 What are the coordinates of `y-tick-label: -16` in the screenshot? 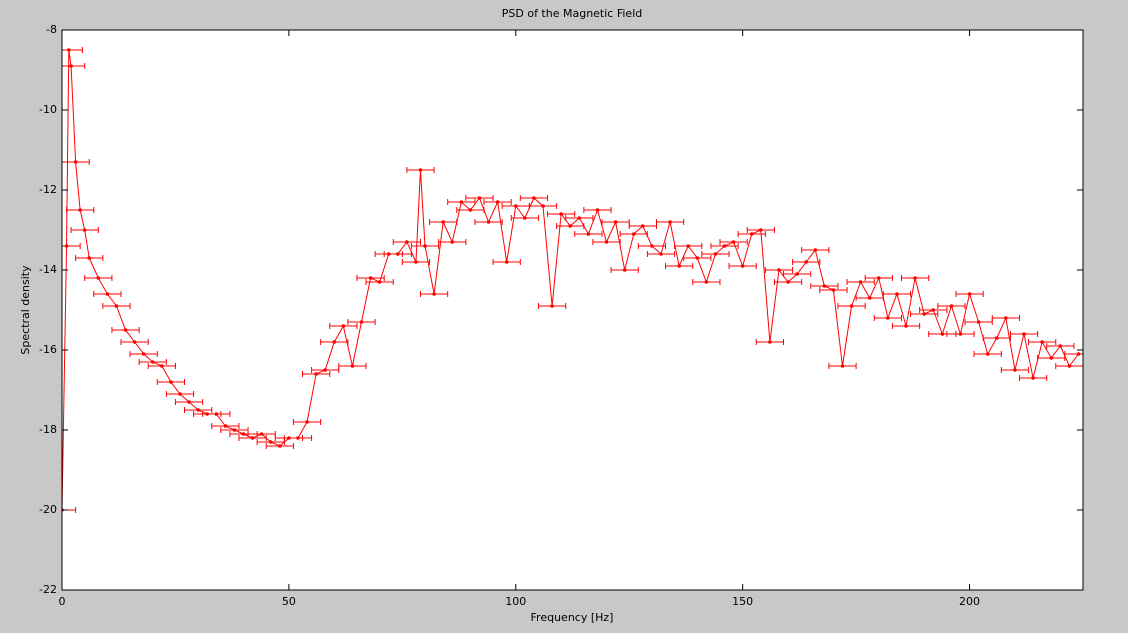 It's located at (48, 349).